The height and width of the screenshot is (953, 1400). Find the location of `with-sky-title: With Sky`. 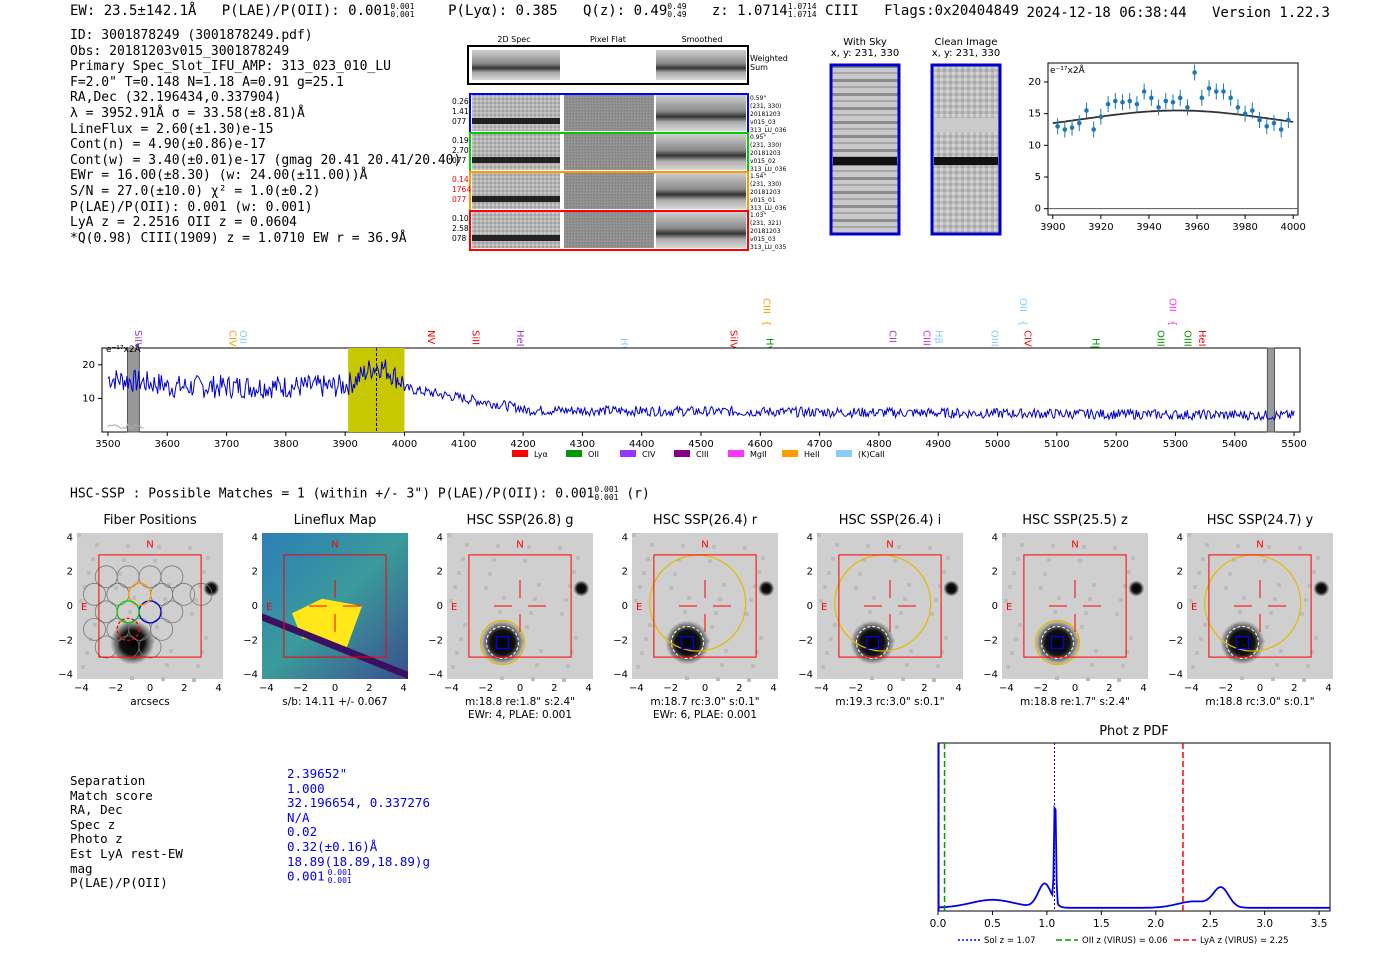

with-sky-title: With Sky is located at coordinates (865, 42).